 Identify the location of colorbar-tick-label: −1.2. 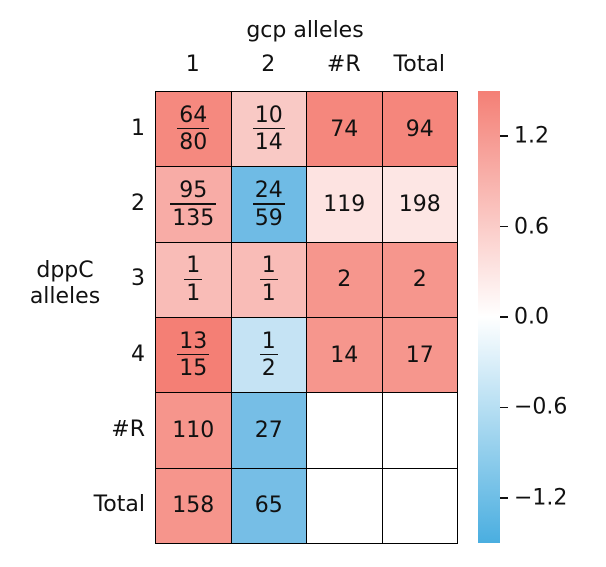
(541, 498).